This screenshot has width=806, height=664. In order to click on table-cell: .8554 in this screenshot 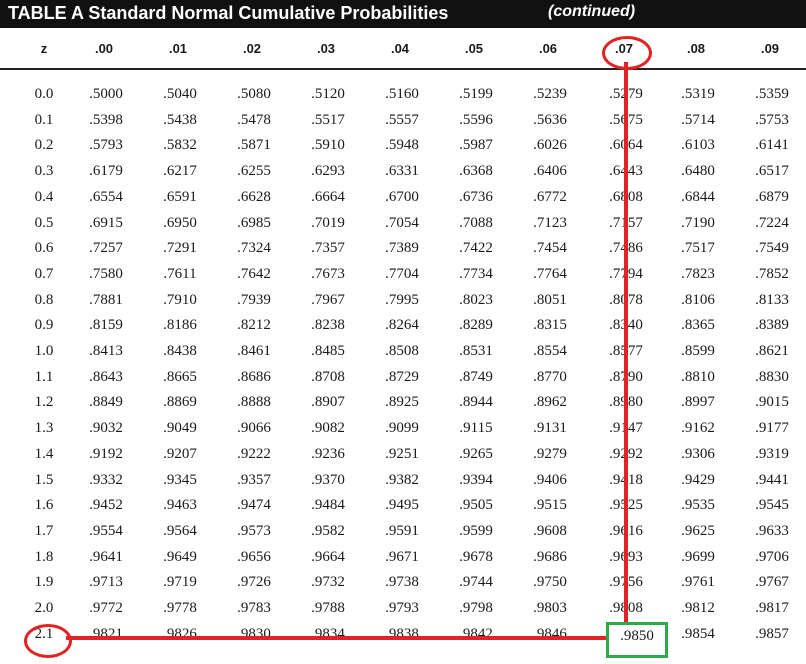, I will do `click(550, 351)`.